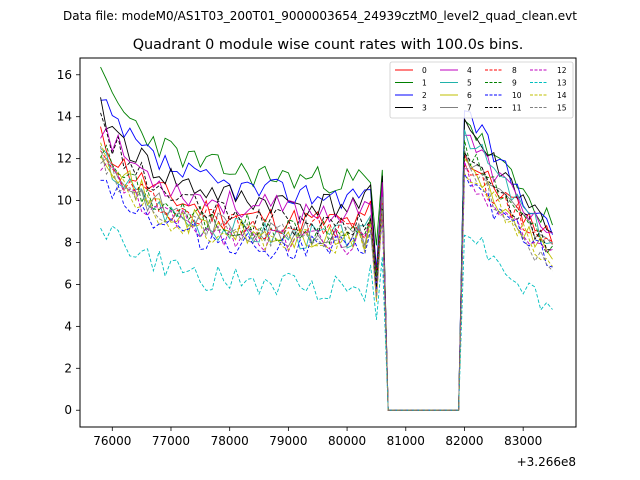 This screenshot has height=480, width=640. I want to click on x-tick-label: 80000, so click(347, 441).